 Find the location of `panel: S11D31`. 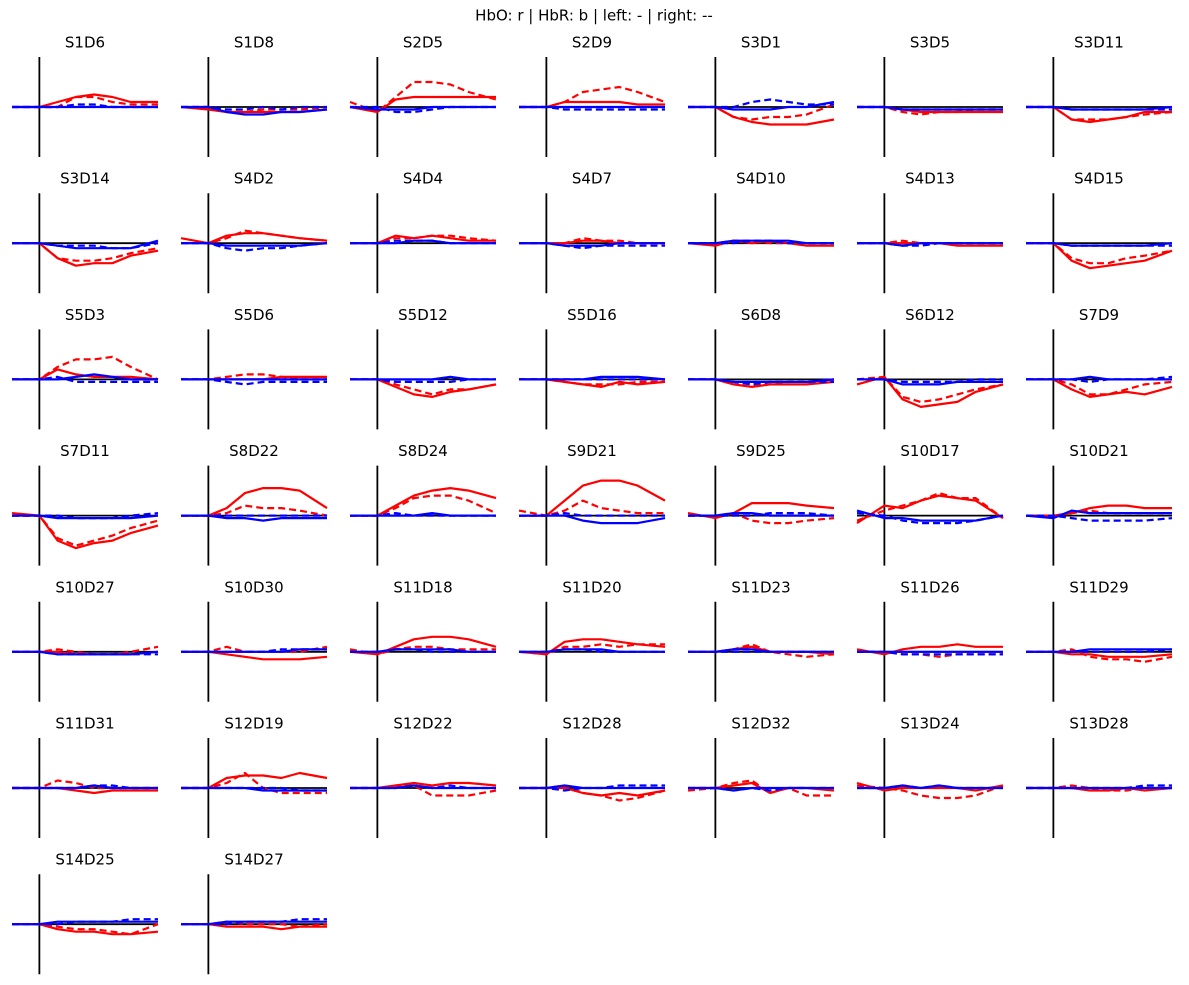

panel: S11D31 is located at coordinates (85, 776).